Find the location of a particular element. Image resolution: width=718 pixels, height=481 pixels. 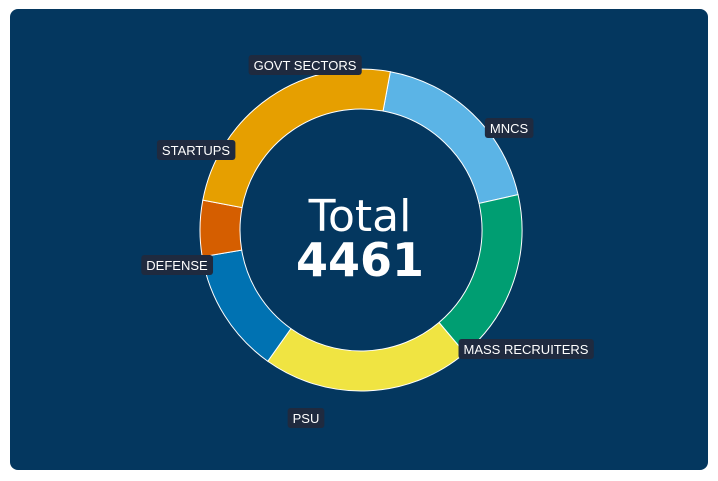

slice-label-defense: DEFENSE is located at coordinates (177, 265).